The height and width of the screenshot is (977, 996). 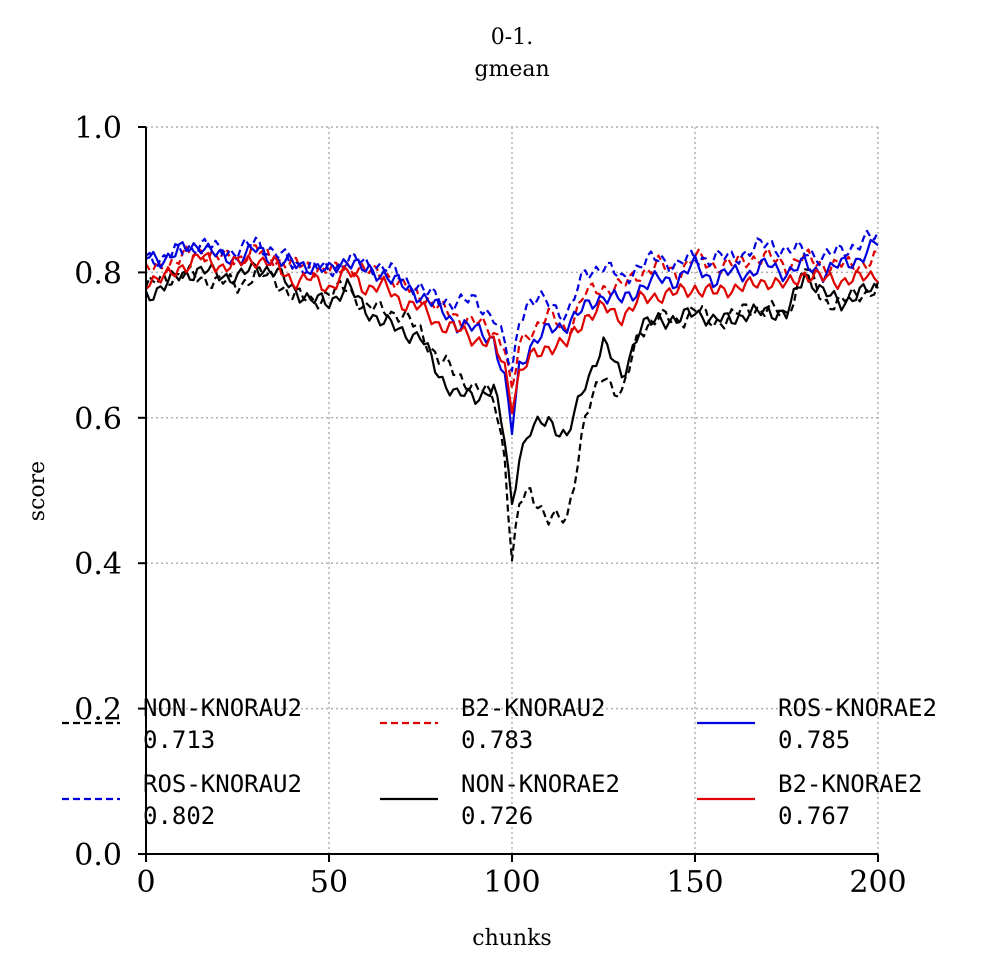 I want to click on x-tick-label: 0, so click(x=145, y=882).